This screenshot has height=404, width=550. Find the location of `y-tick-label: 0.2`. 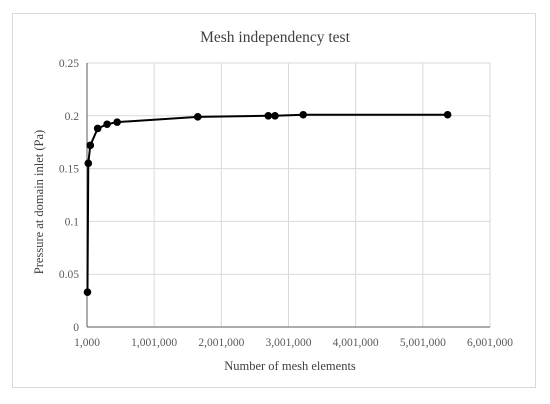

y-tick-label: 0.2 is located at coordinates (72, 117).